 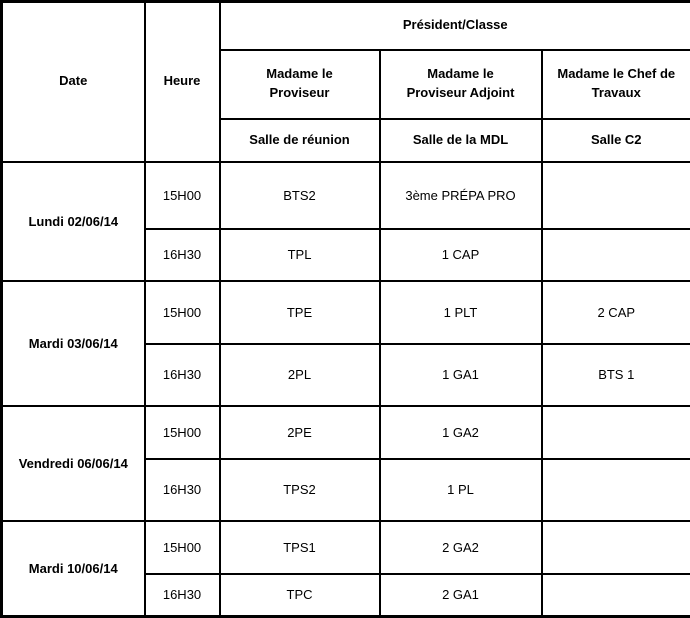 What do you see at coordinates (455, 26) in the screenshot?
I see `col-header-president-classe: Président/Classe` at bounding box center [455, 26].